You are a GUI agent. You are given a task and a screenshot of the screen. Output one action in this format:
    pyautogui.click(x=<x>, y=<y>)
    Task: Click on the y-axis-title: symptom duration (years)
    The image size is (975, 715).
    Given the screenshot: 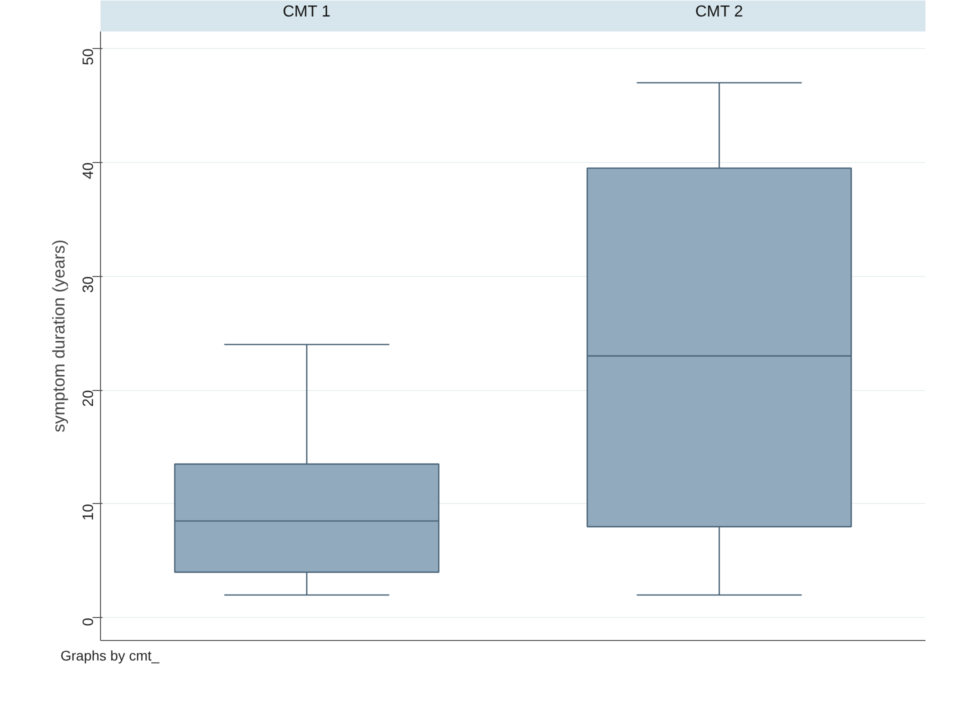 What is the action you would take?
    pyautogui.click(x=59, y=336)
    